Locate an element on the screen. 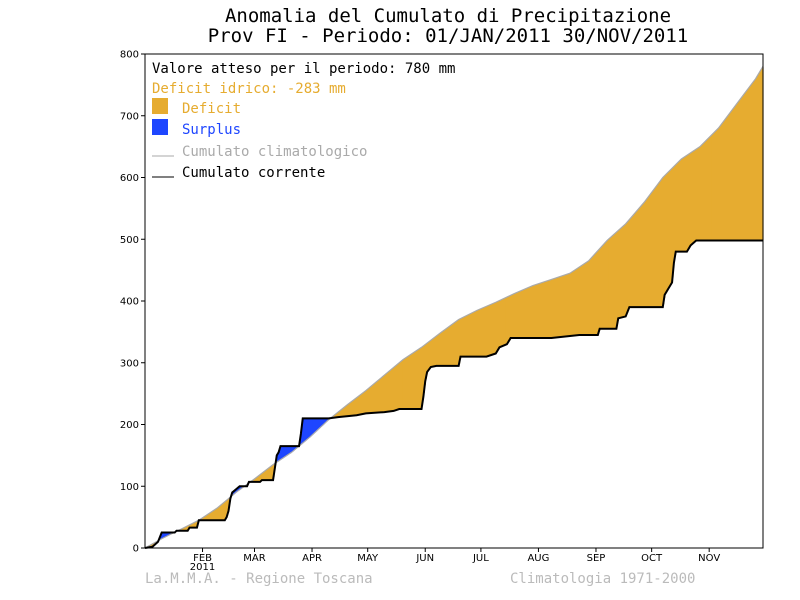 This screenshot has height=600, width=800. y-tick-label: 0 is located at coordinates (136, 549).